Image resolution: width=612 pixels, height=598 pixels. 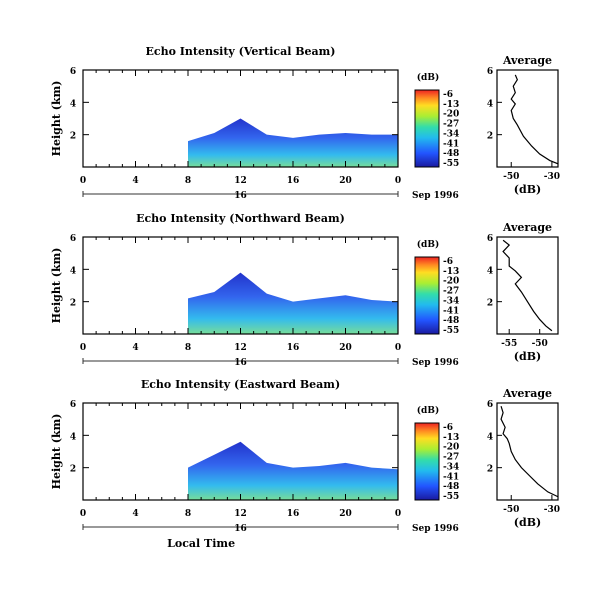 What do you see at coordinates (201, 543) in the screenshot?
I see `x-axis-label: Local Time` at bounding box center [201, 543].